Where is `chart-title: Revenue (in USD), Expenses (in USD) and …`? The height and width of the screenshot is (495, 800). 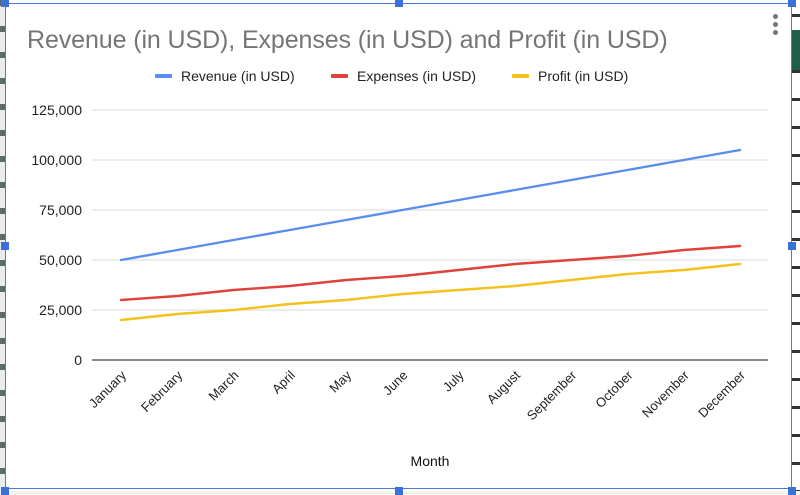
chart-title: Revenue (in USD), Expenses (in USD) and … is located at coordinates (347, 40).